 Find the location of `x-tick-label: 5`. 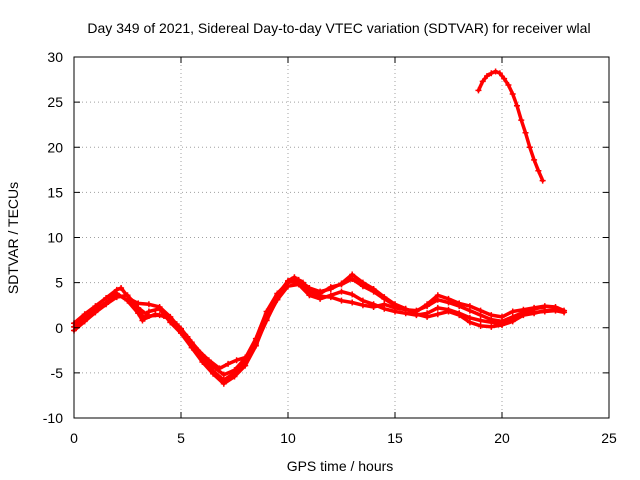

x-tick-label: 5 is located at coordinates (181, 438).